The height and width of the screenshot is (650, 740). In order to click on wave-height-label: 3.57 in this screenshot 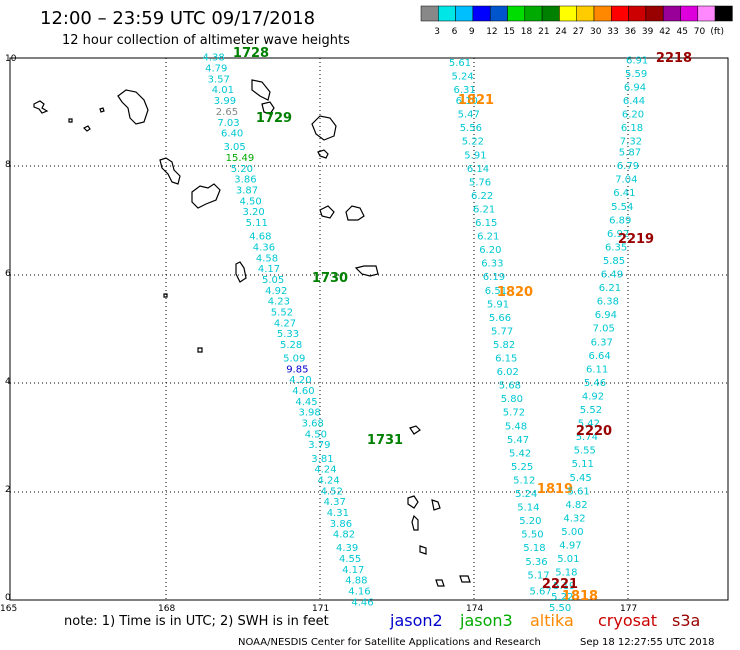, I will do `click(219, 79)`.